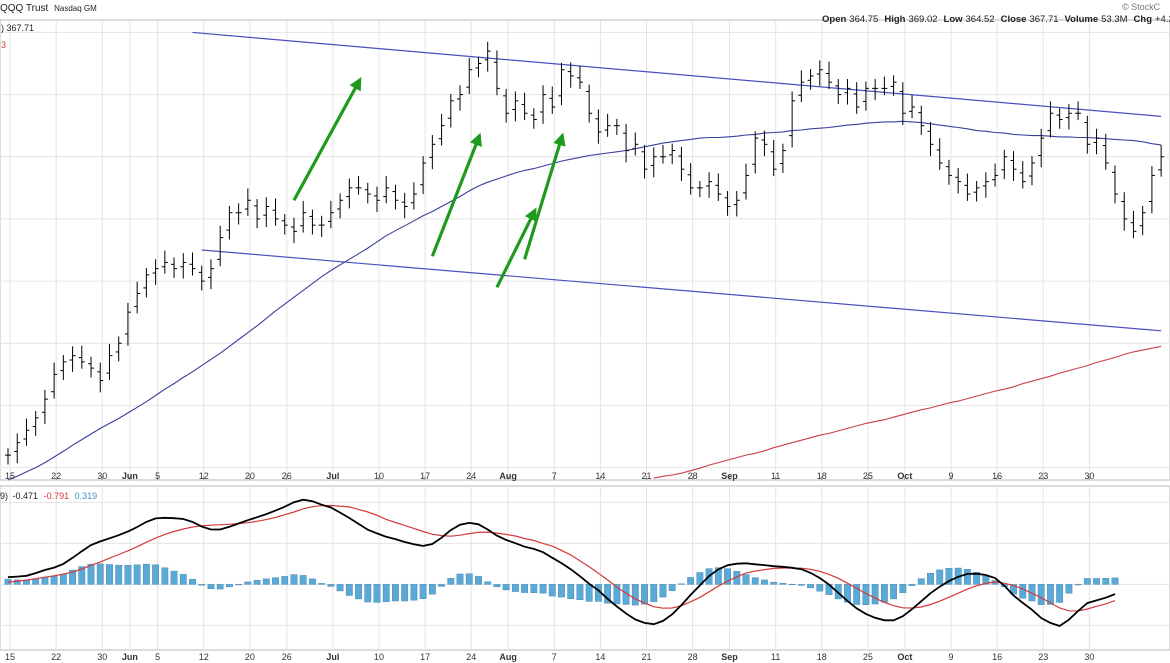 Image resolution: width=1170 pixels, height=663 pixels. I want to click on ohlc-readout-value: 53.3M, so click(1114, 19).